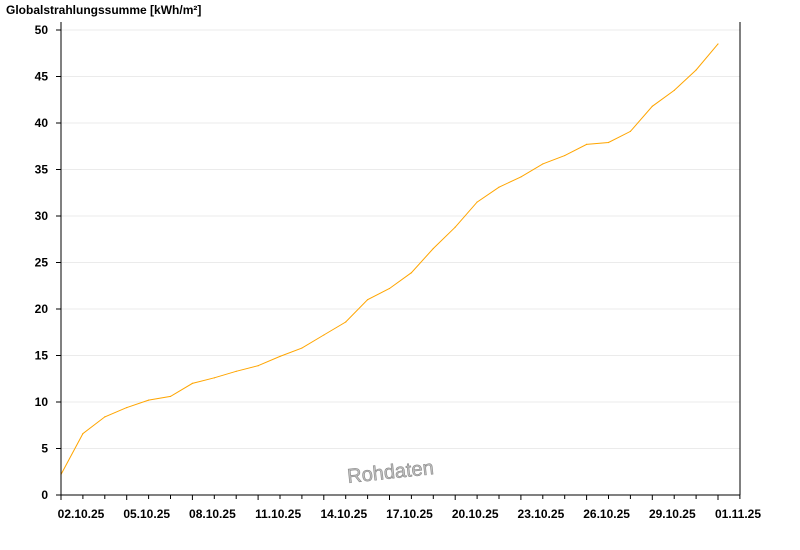 Image resolution: width=800 pixels, height=550 pixels. Describe the element at coordinates (541, 514) in the screenshot. I see `x-tick-label: 23.10.25` at that location.